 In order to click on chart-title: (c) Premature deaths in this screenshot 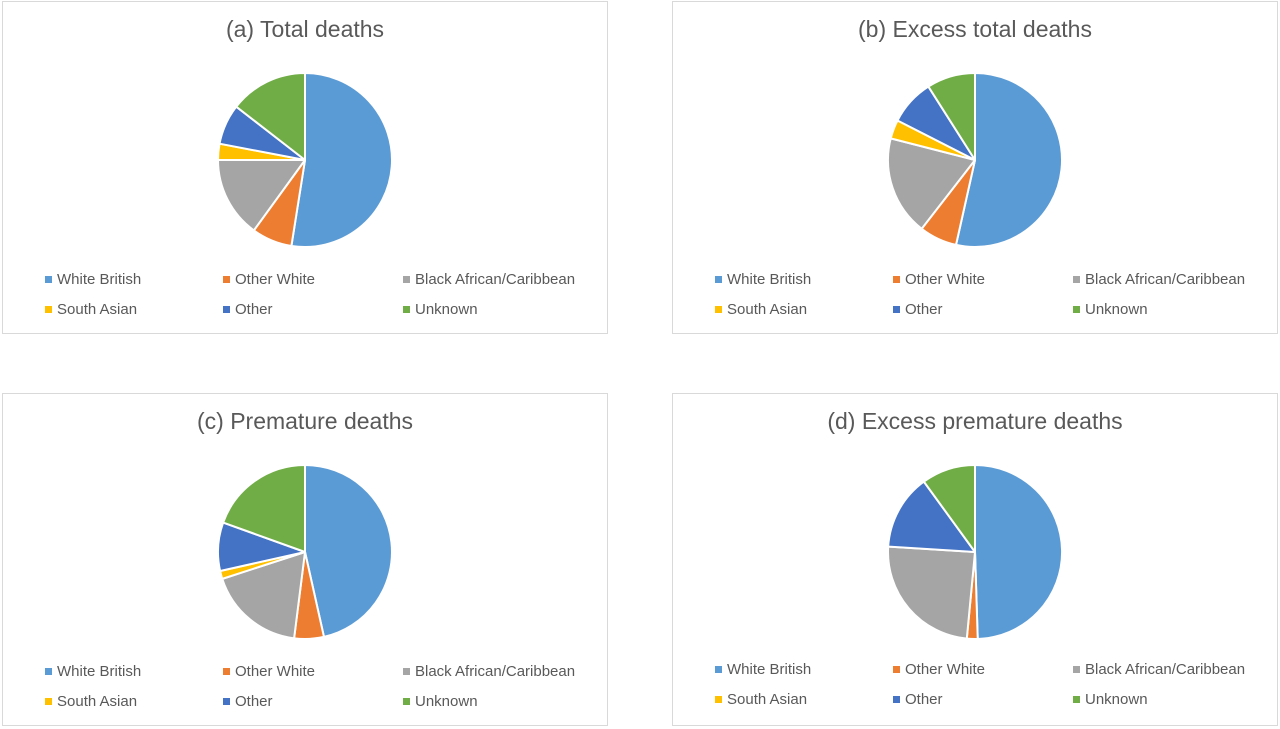, I will do `click(305, 421)`.